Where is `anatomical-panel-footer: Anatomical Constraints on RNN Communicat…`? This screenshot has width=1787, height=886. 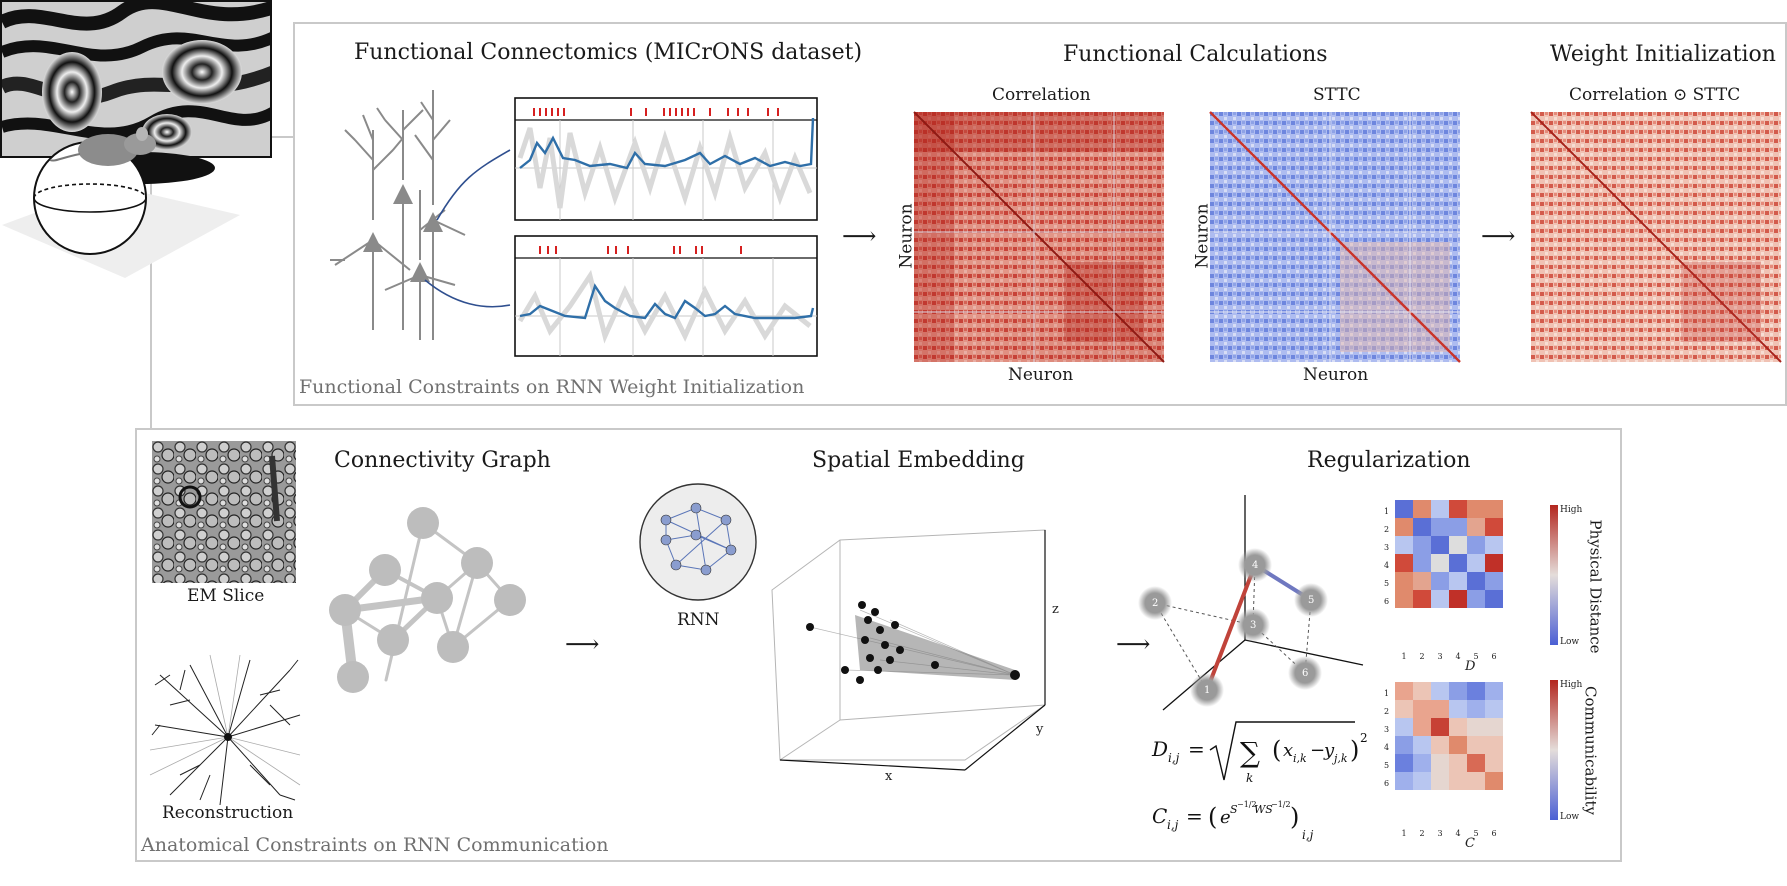
anatomical-panel-footer: Anatomical Constraints on RNN Communicat… is located at coordinates (375, 845).